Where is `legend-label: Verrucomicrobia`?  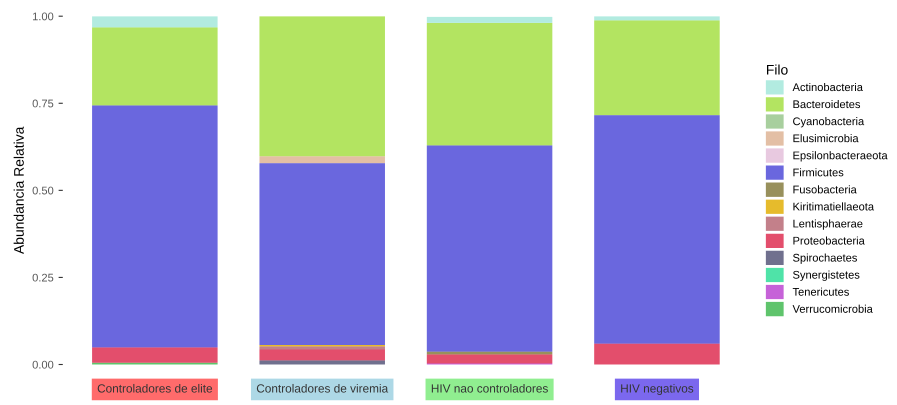
legend-label: Verrucomicrobia is located at coordinates (832, 308).